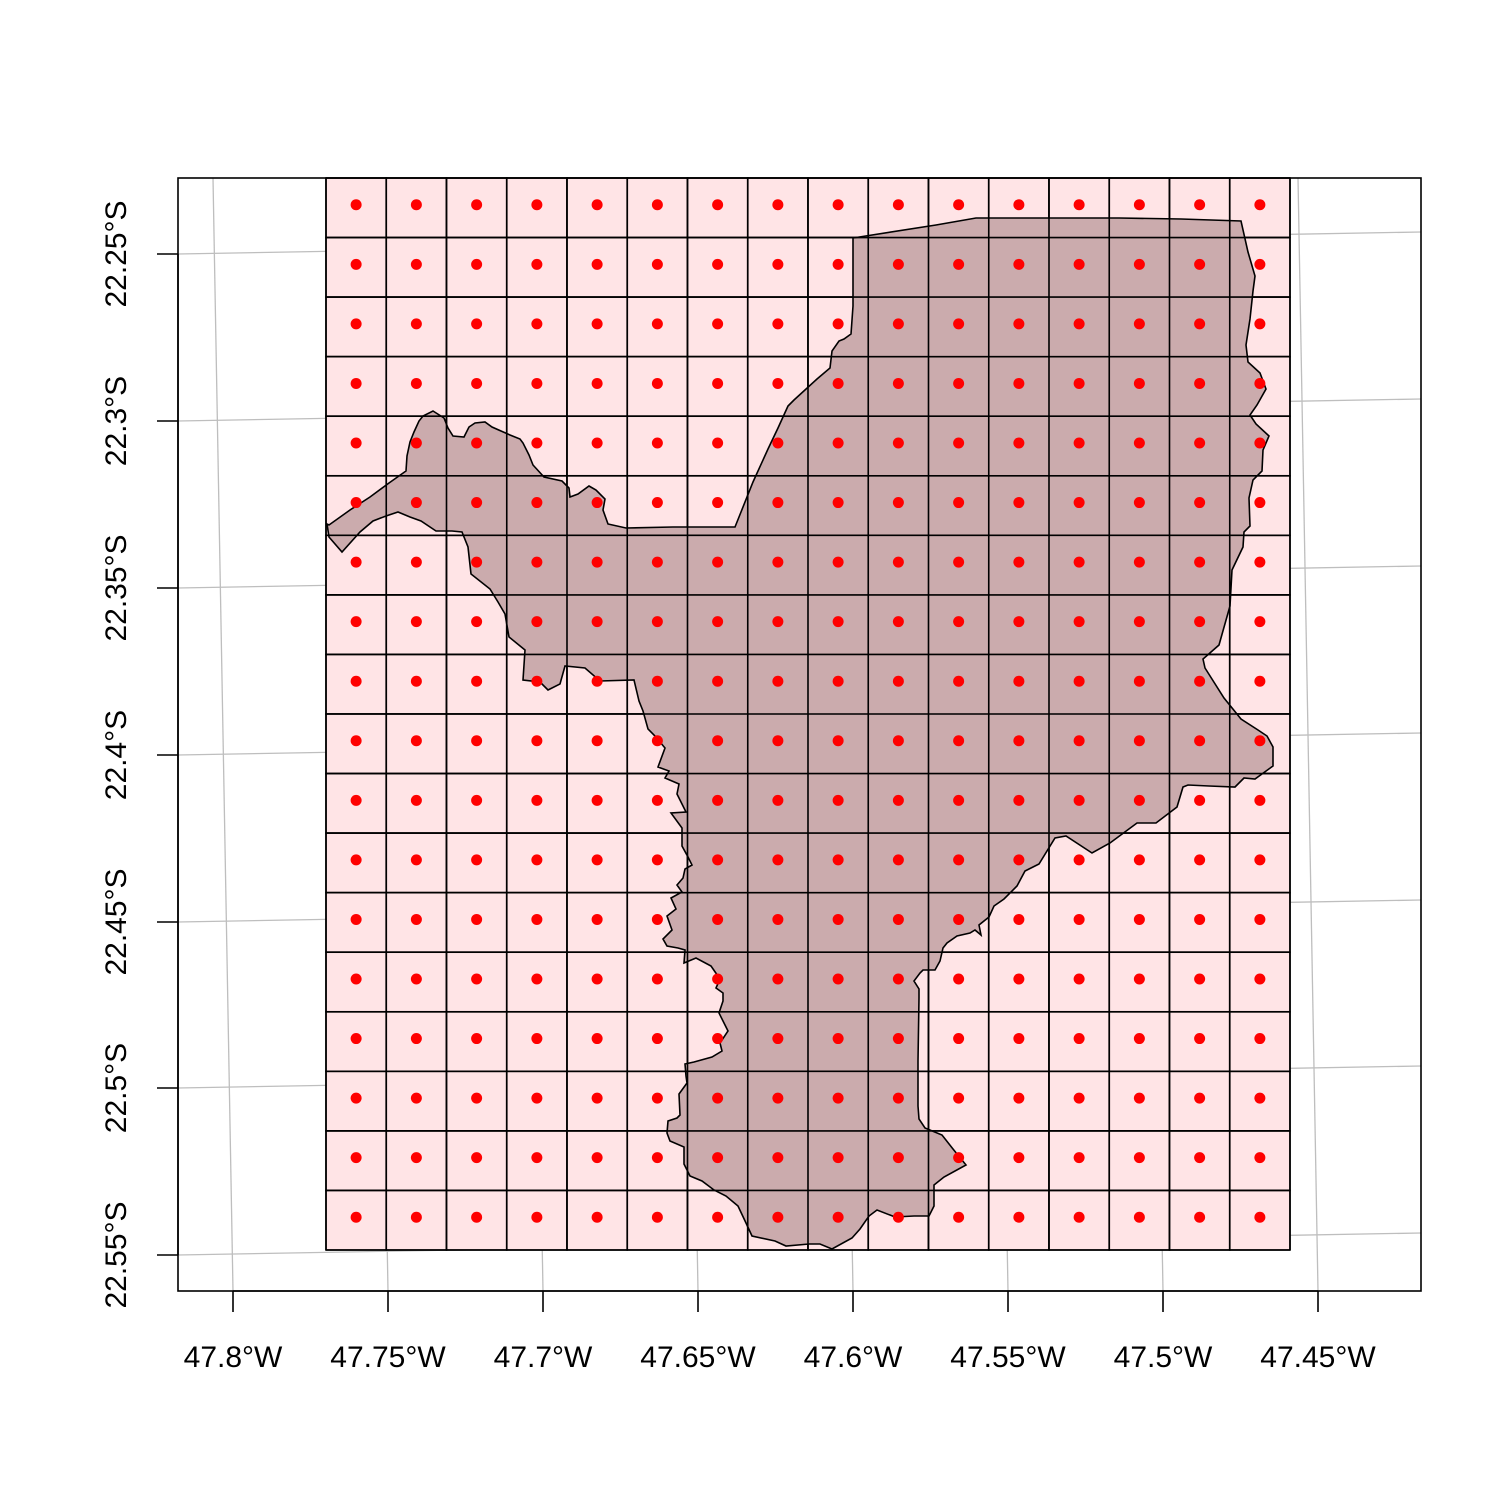 The image size is (1512, 1512). What do you see at coordinates (116, 253) in the screenshot?
I see `y-tick-label: 22.25°S` at bounding box center [116, 253].